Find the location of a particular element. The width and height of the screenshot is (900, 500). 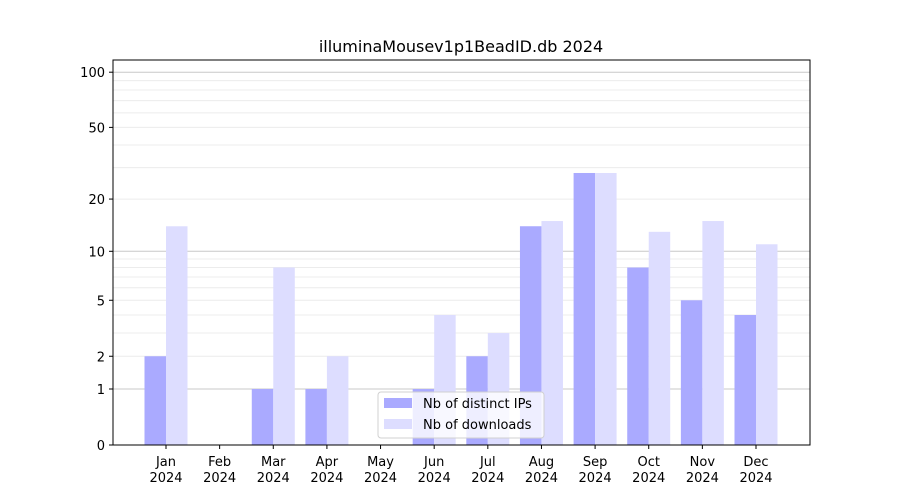

x-tick-label: Nov 2024 is located at coordinates (702, 470).